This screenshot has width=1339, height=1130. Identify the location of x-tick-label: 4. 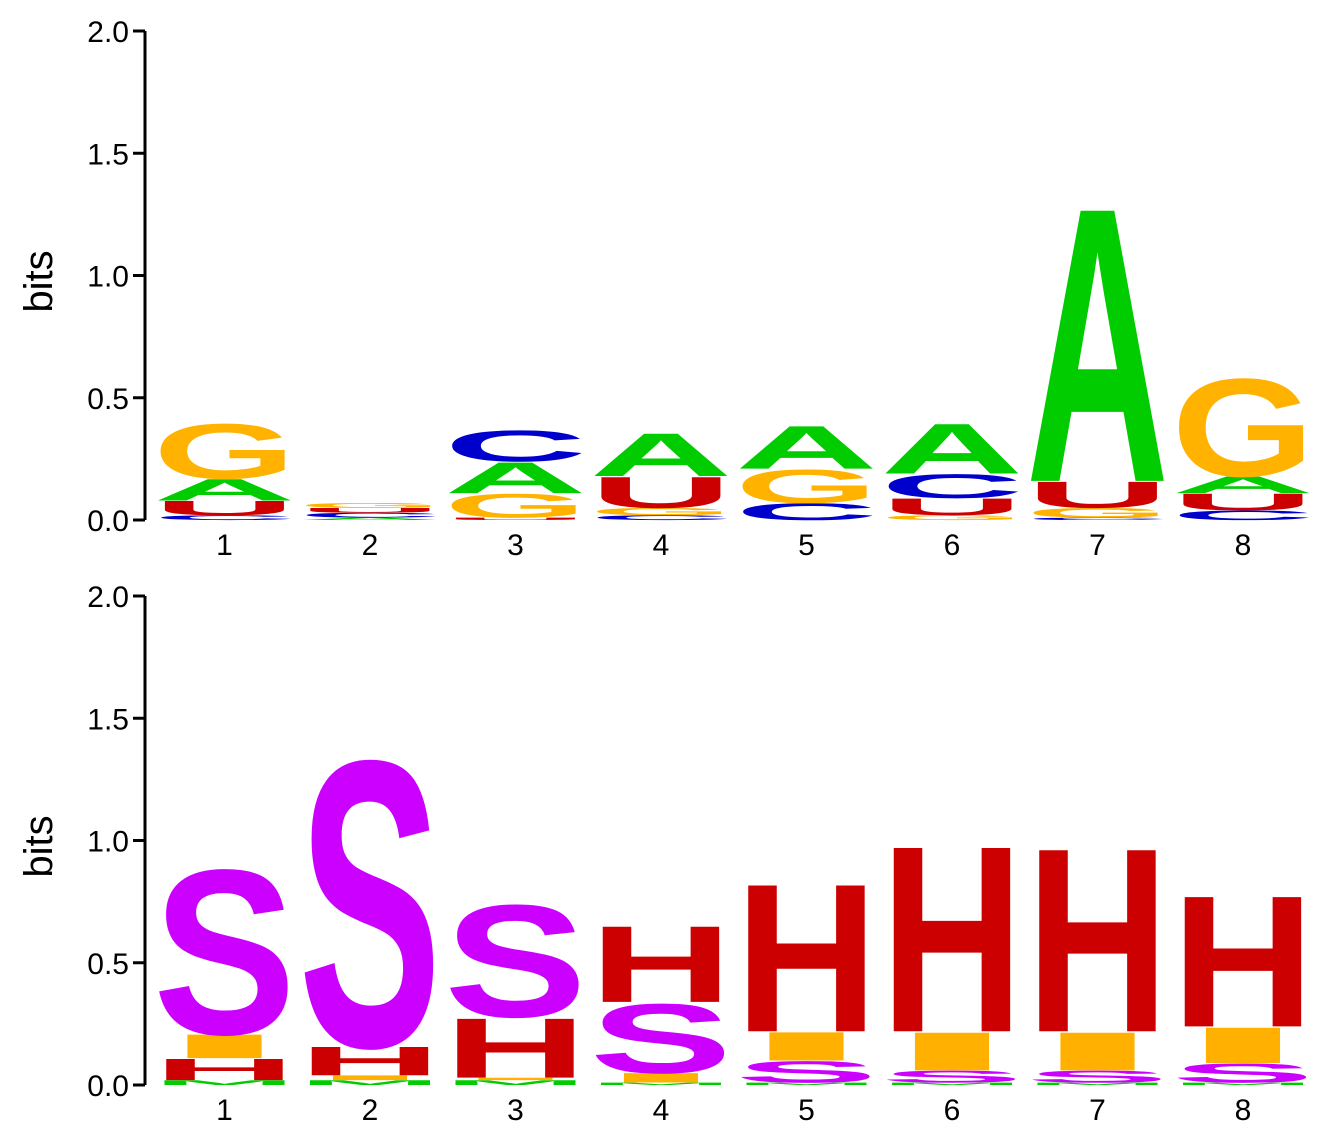
(661, 545).